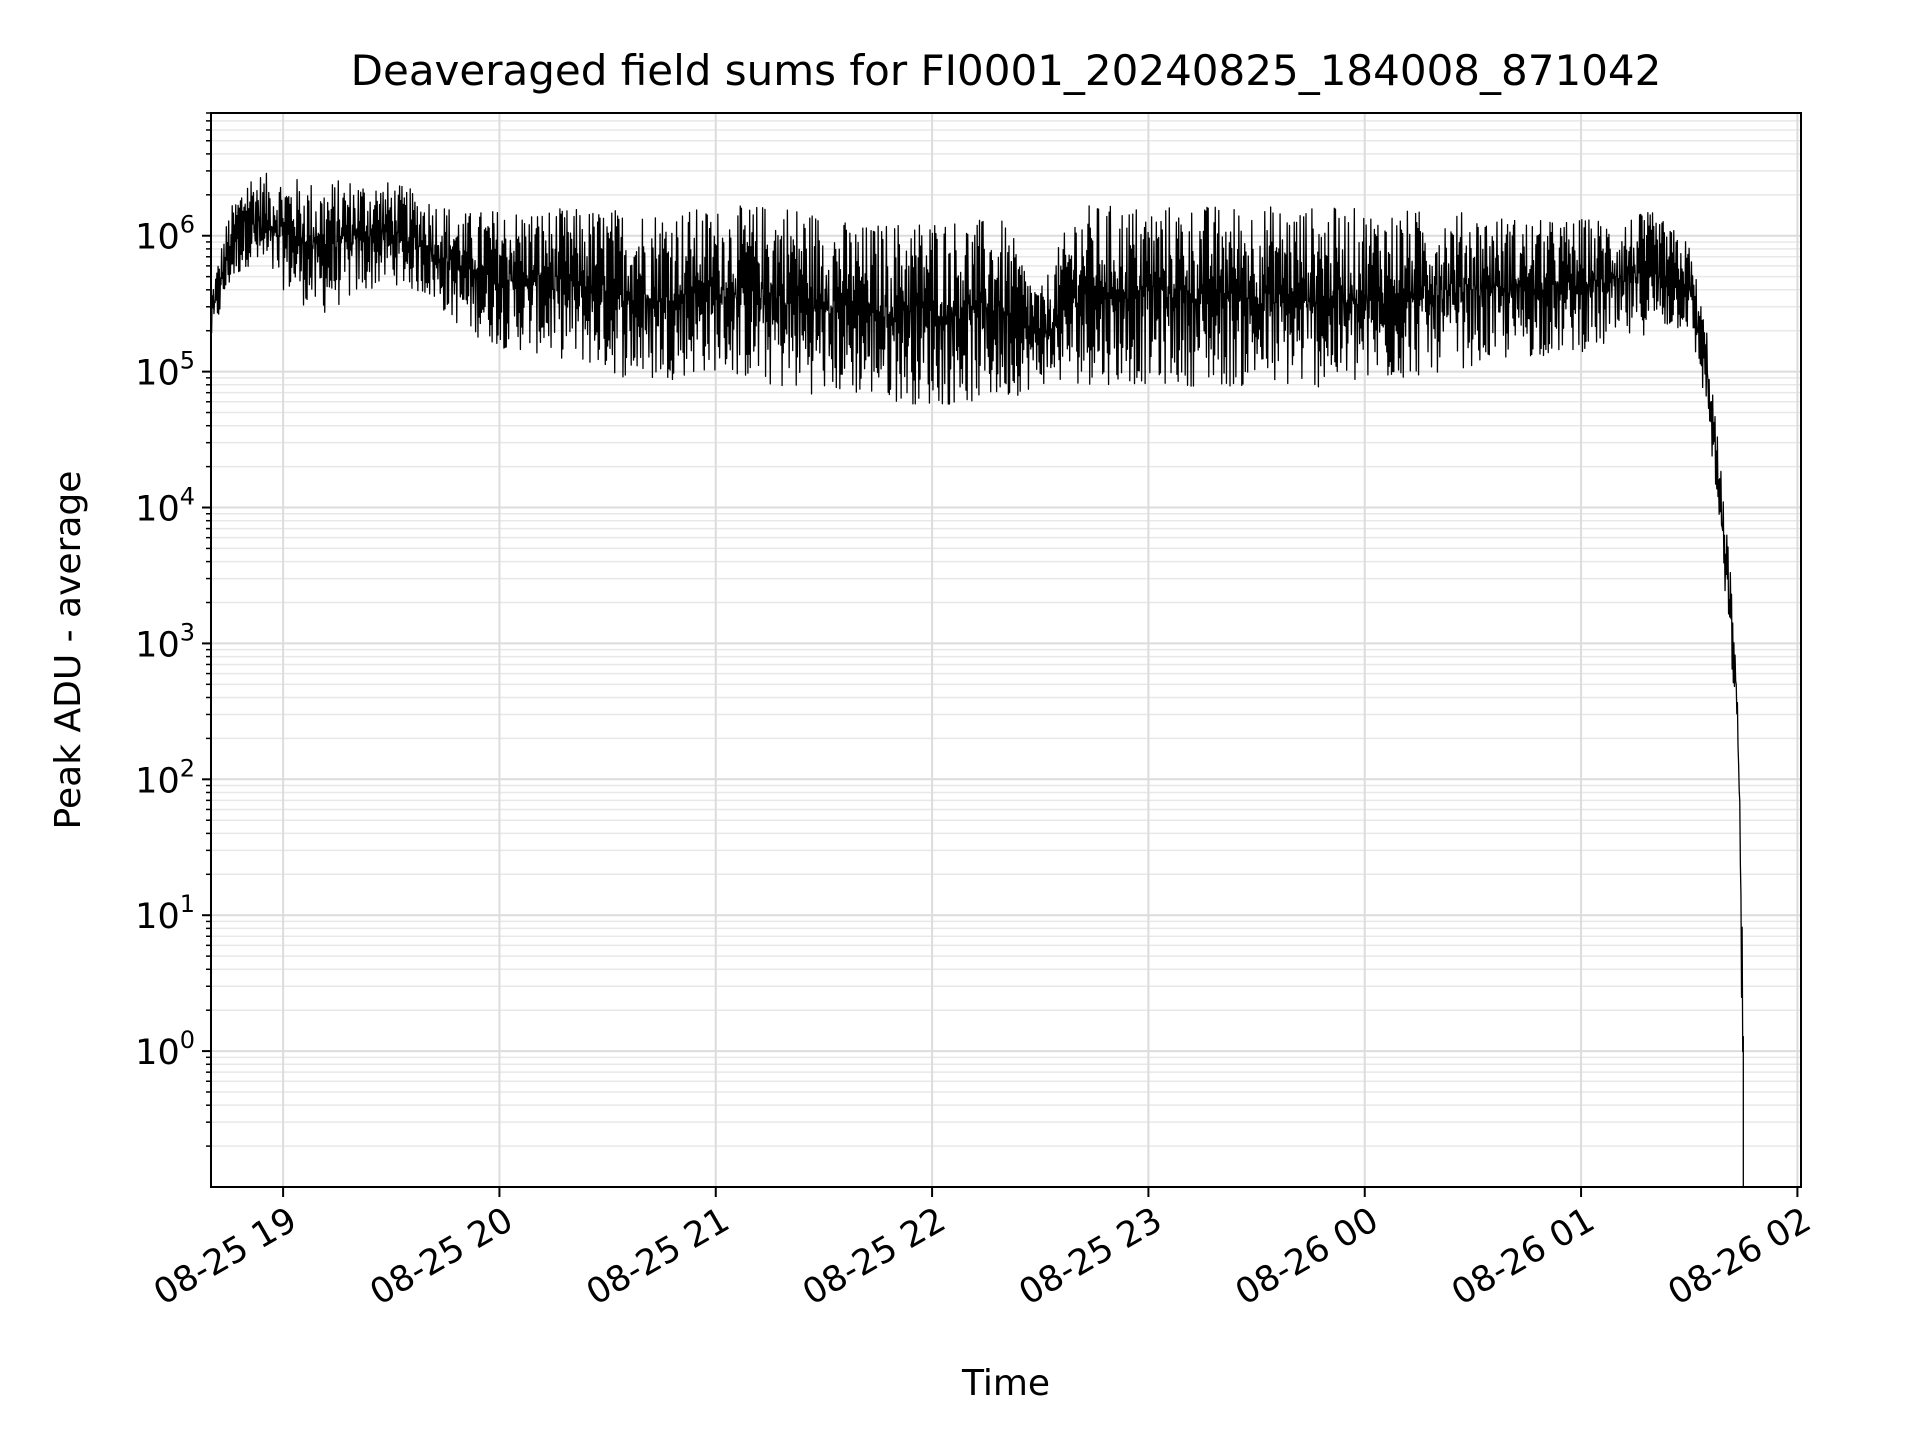 The width and height of the screenshot is (1920, 1445). What do you see at coordinates (165, 234) in the screenshot?
I see `y-tick-label: 10⁶` at bounding box center [165, 234].